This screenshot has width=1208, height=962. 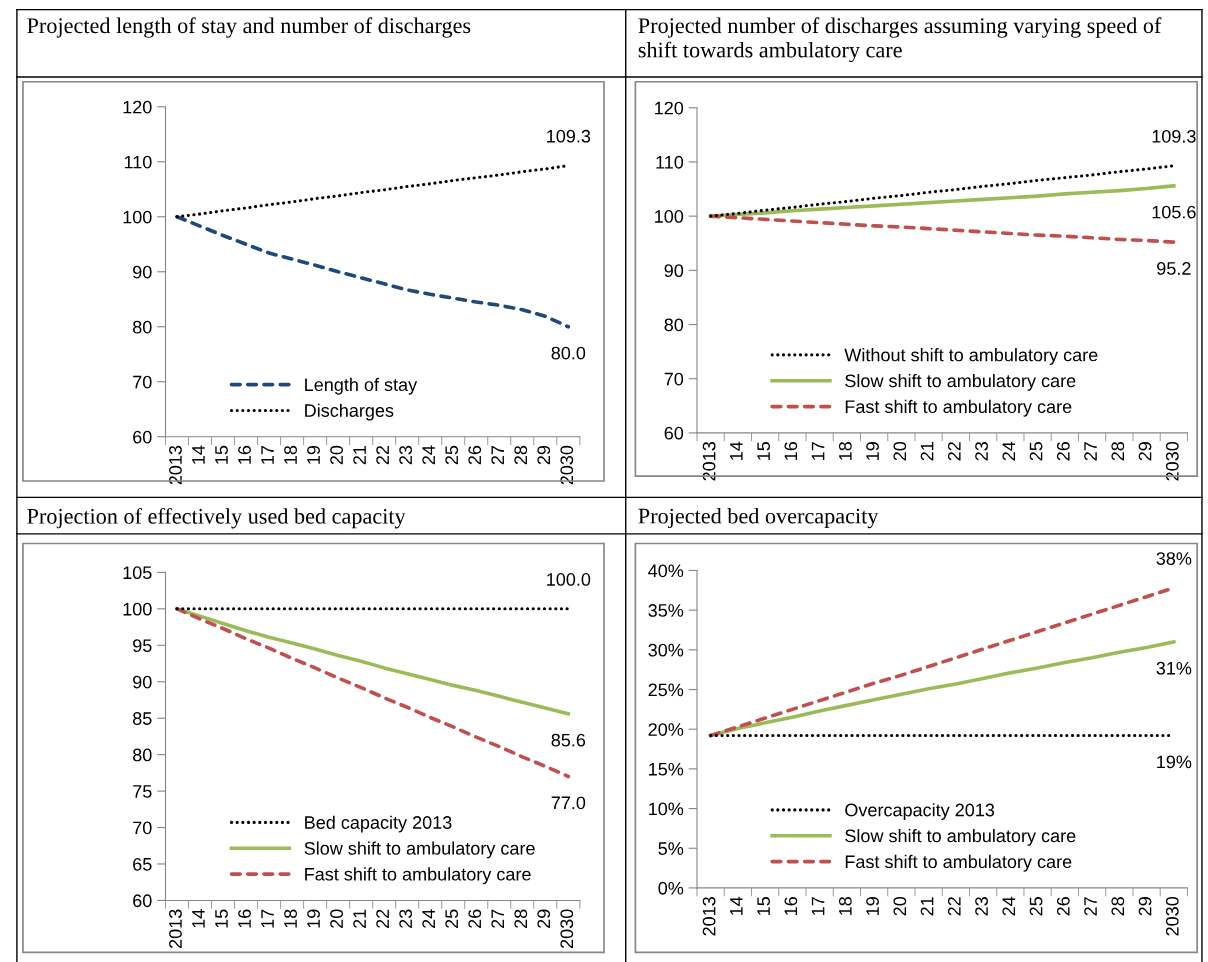 I want to click on data-label: 109.3, so click(x=1174, y=136).